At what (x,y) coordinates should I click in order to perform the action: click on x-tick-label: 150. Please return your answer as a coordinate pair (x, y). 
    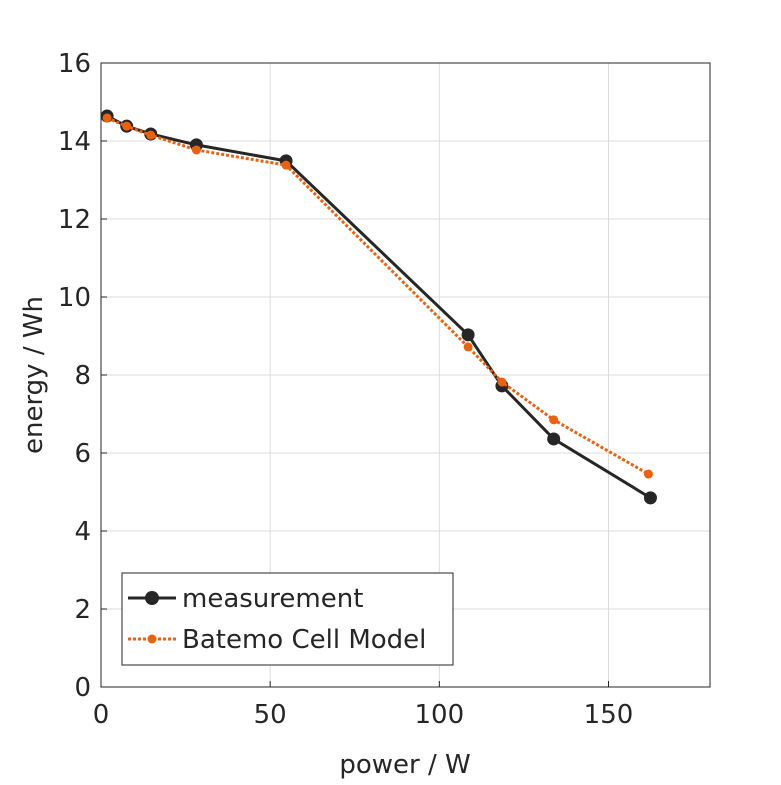
    Looking at the image, I should click on (609, 715).